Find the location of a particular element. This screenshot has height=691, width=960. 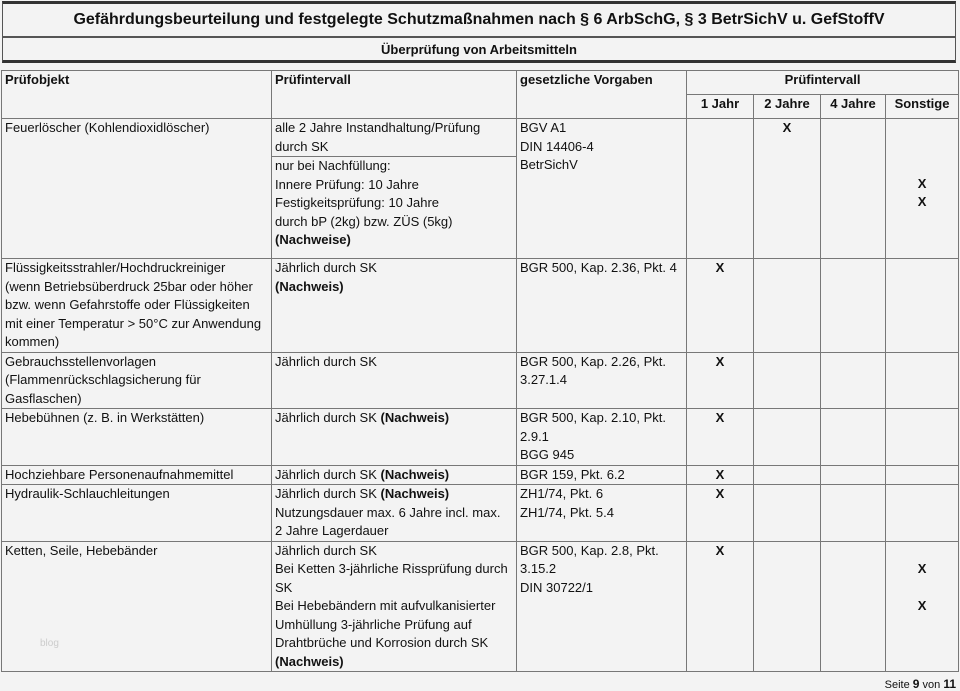

interval-line: Nutzungsdauer max. 6 Jahre incl. max. is located at coordinates (394, 513).